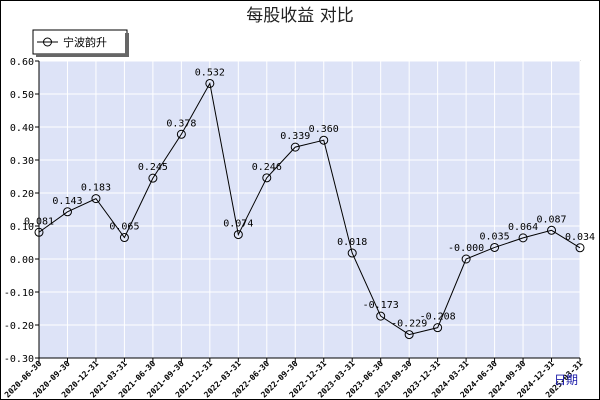  Describe the element at coordinates (47, 42) in the screenshot. I see `legend-marker` at that location.